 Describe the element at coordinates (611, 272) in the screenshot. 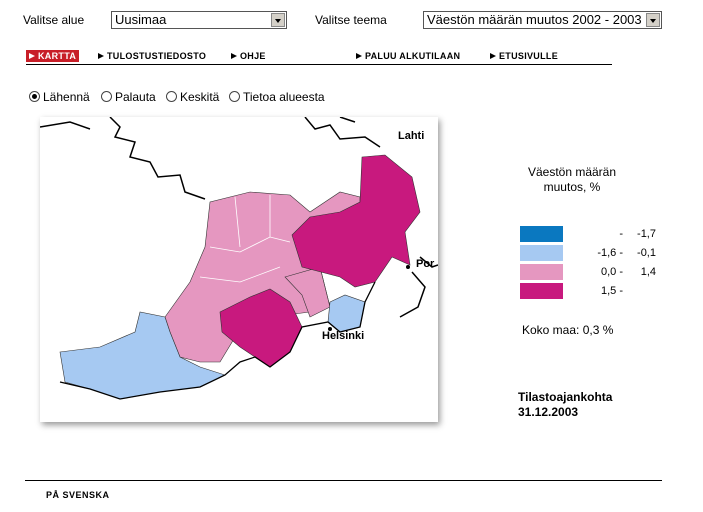

I see `legend-from: 0,0 -` at that location.